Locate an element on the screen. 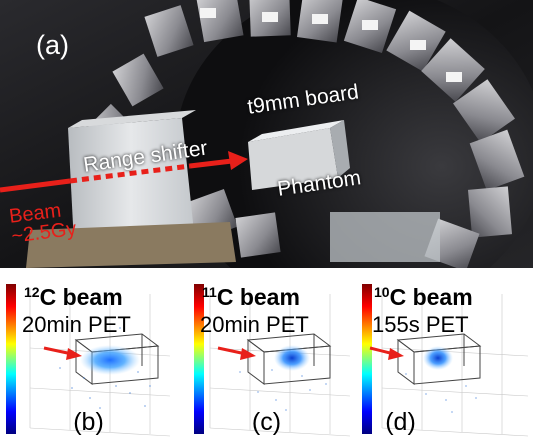 The height and width of the screenshot is (442, 533). isotope-mass-d: 10 is located at coordinates (382, 292).